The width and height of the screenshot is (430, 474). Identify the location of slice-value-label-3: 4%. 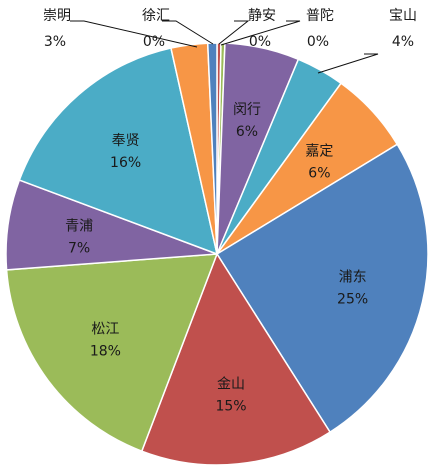
(403, 42).